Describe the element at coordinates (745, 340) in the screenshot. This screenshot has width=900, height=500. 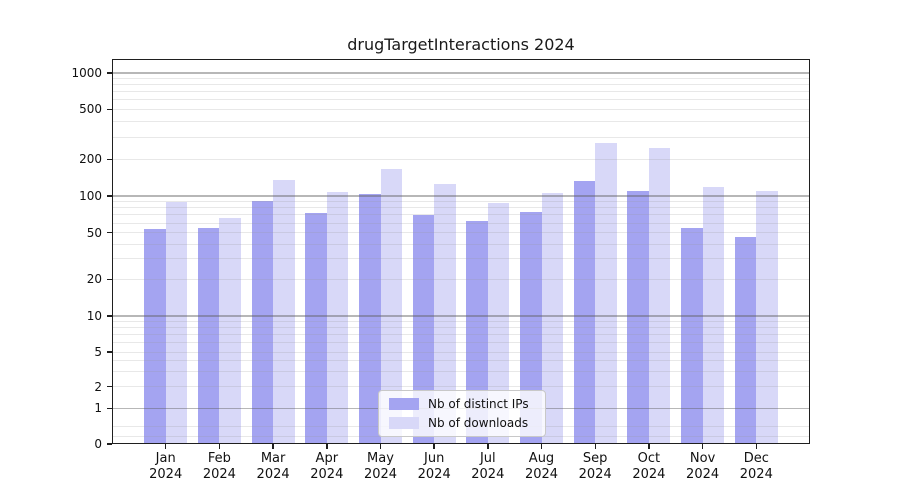
I see `bar-distinct-ips-dec` at that location.